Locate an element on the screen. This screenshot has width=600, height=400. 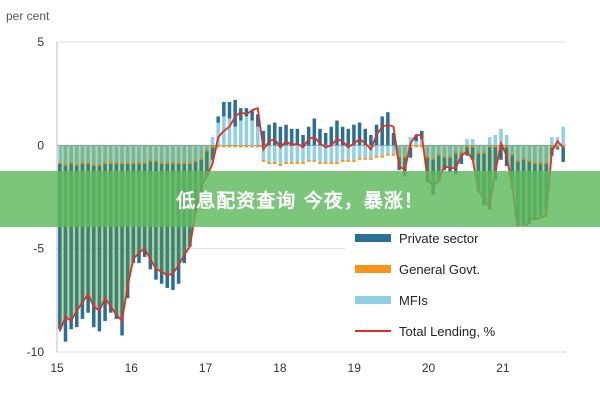
legend-label: General Govt. is located at coordinates (439, 269).